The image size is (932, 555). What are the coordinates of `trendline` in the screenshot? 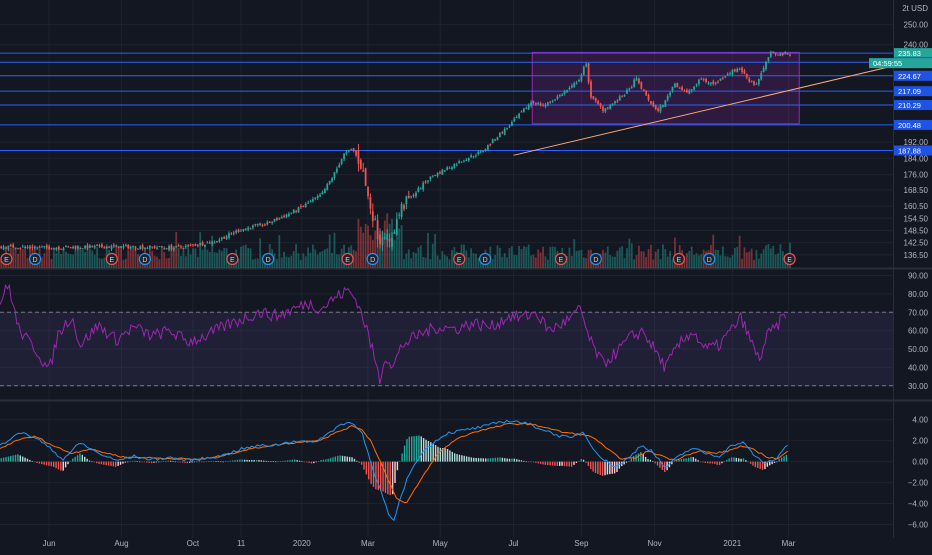 It's located at (703, 110).